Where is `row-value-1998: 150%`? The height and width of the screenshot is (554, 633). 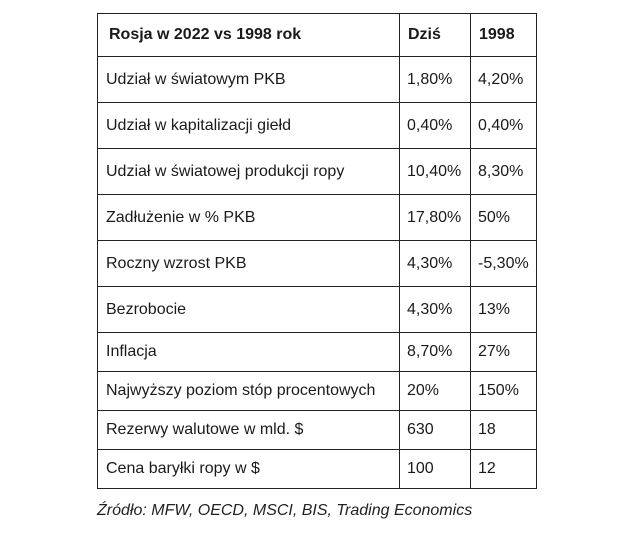
row-value-1998: 150% is located at coordinates (503, 391).